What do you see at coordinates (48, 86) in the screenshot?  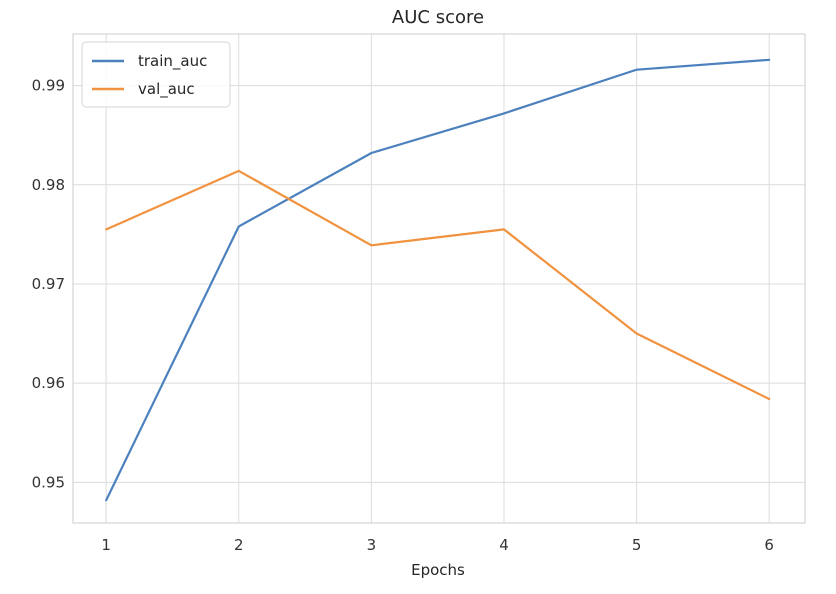 I see `y-tick-label: 0.99` at bounding box center [48, 86].